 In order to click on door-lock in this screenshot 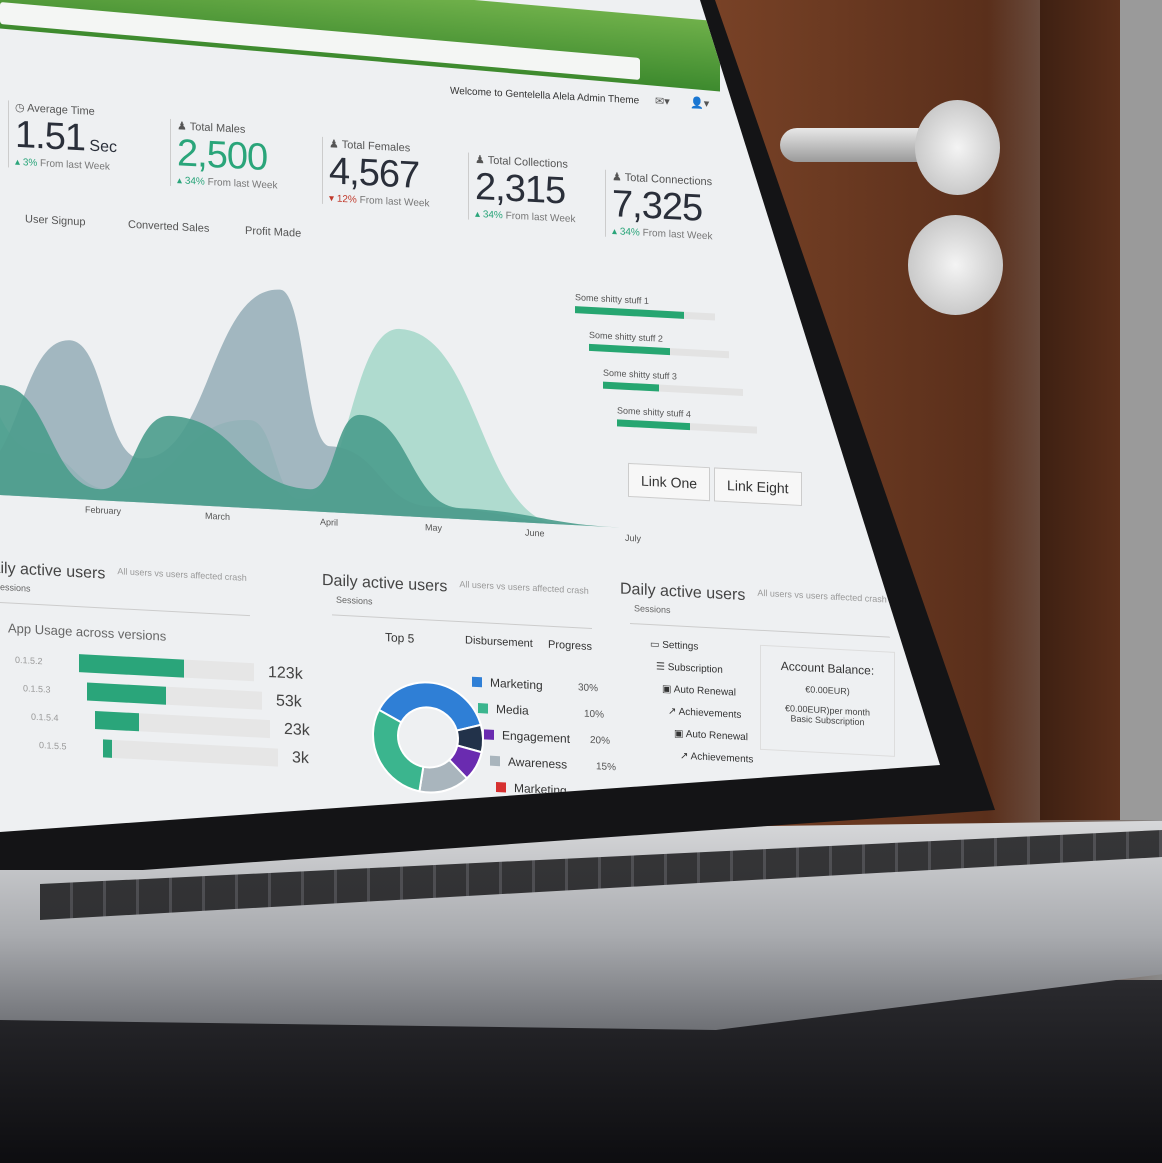, I will do `click(955, 265)`.